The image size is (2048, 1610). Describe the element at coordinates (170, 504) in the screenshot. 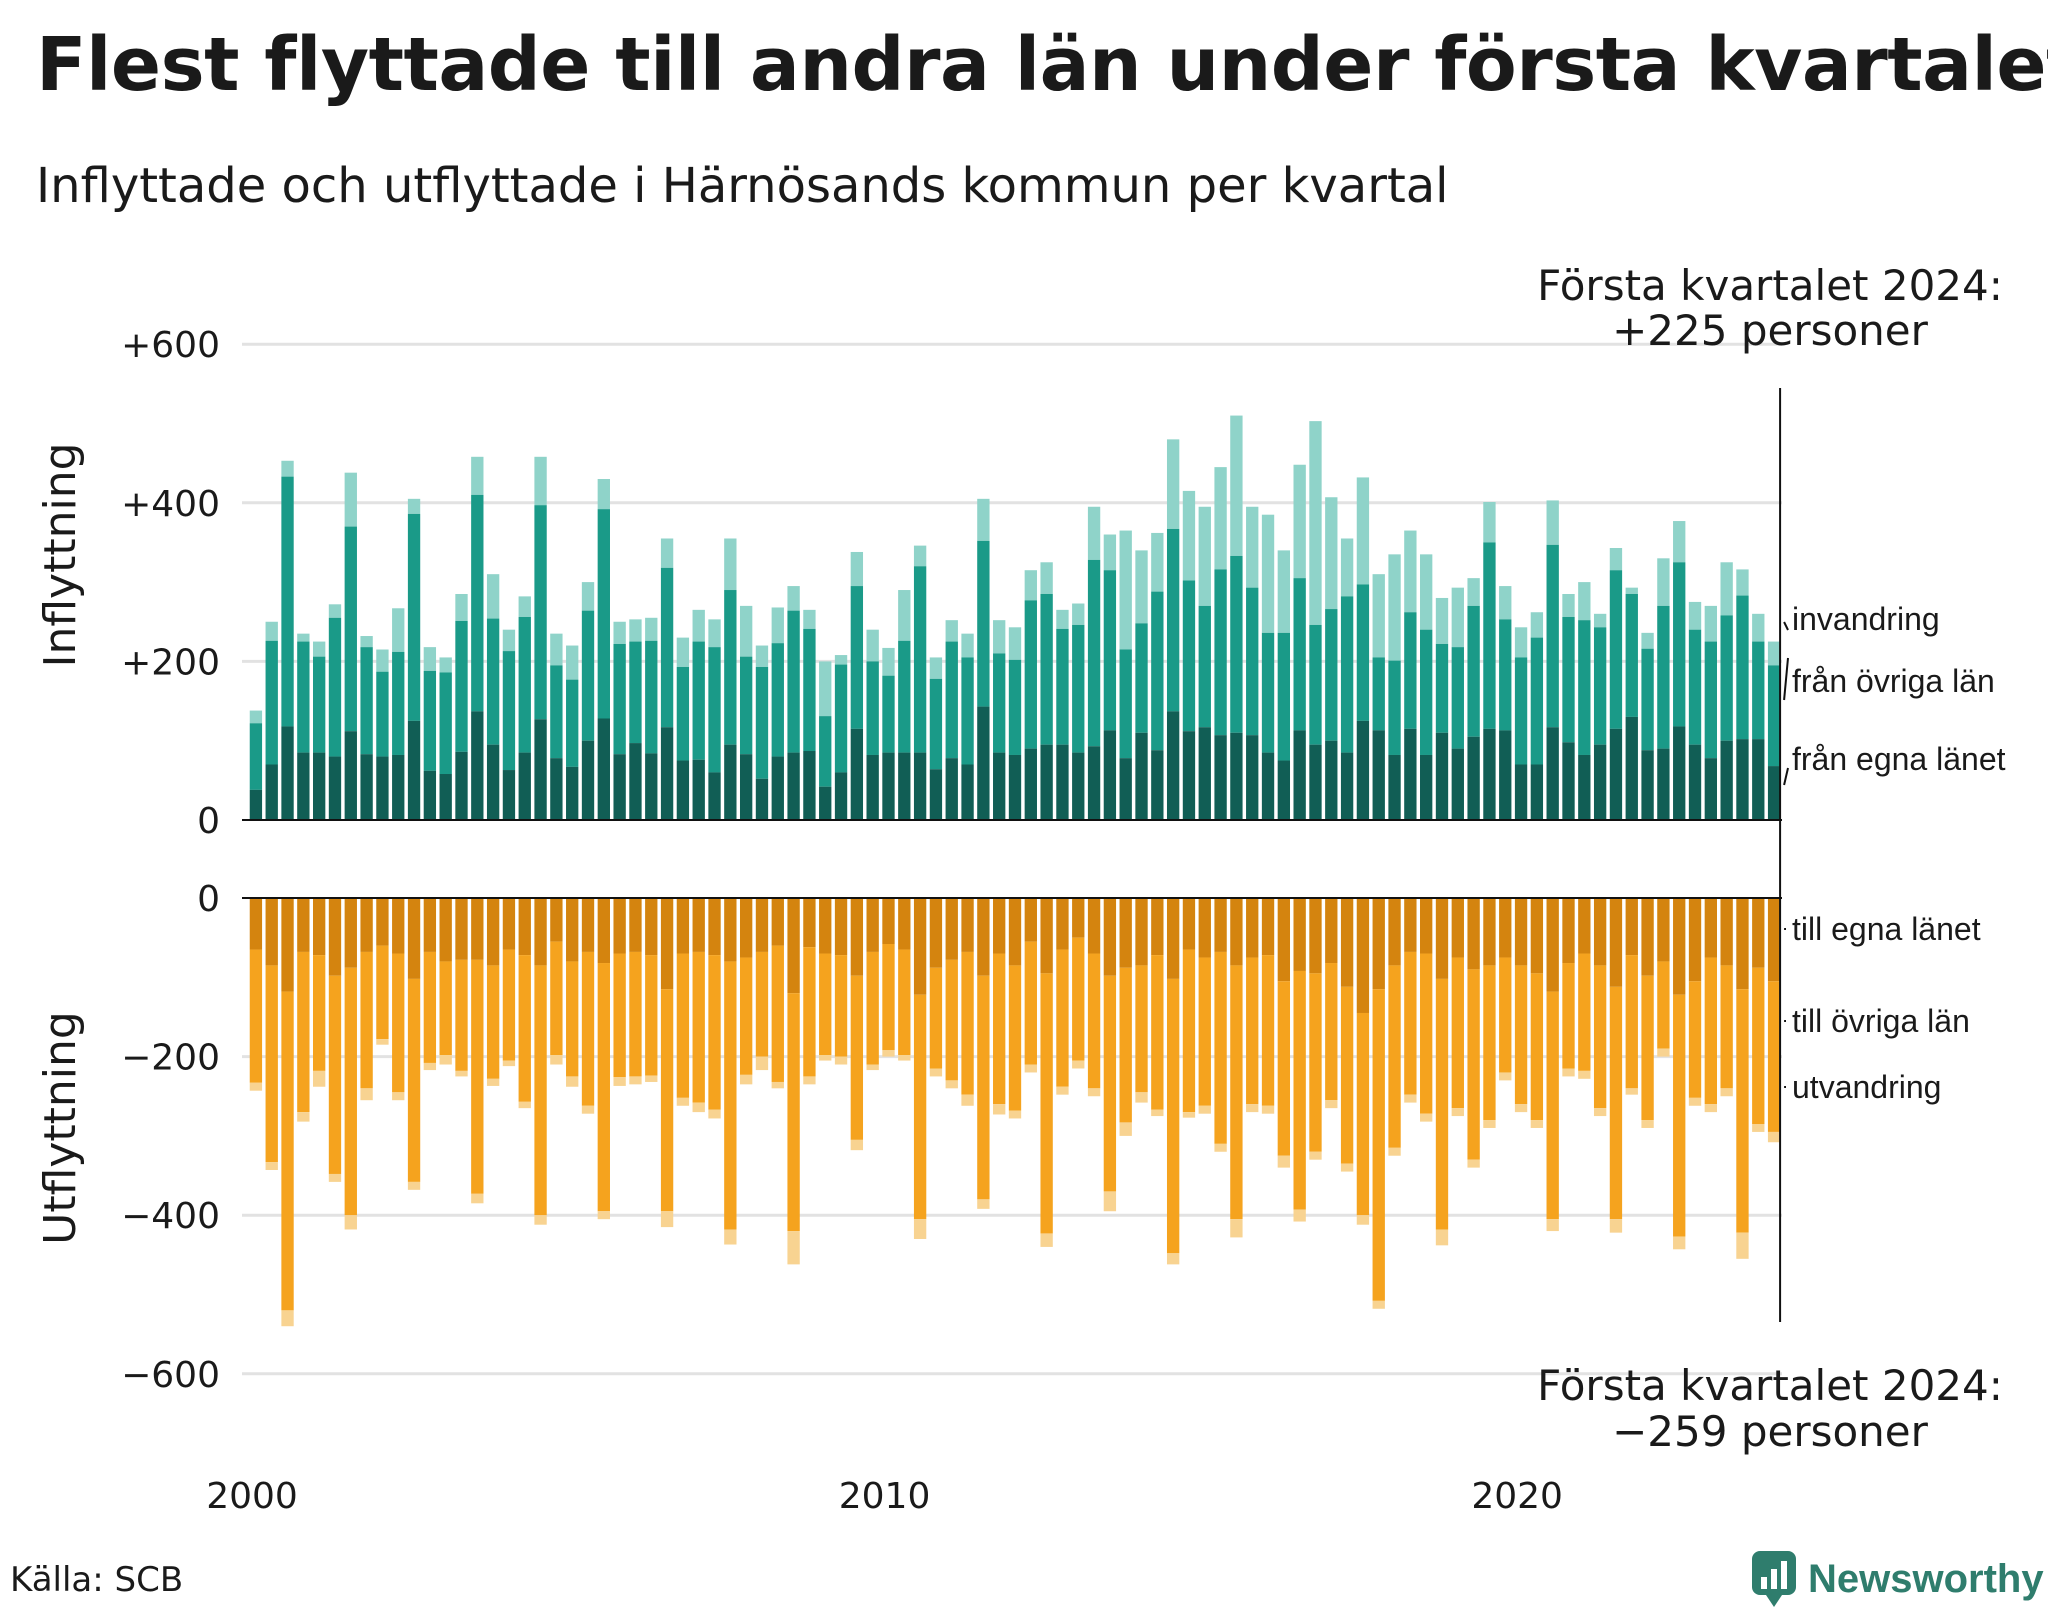

I see `y-tick-label: +400` at that location.